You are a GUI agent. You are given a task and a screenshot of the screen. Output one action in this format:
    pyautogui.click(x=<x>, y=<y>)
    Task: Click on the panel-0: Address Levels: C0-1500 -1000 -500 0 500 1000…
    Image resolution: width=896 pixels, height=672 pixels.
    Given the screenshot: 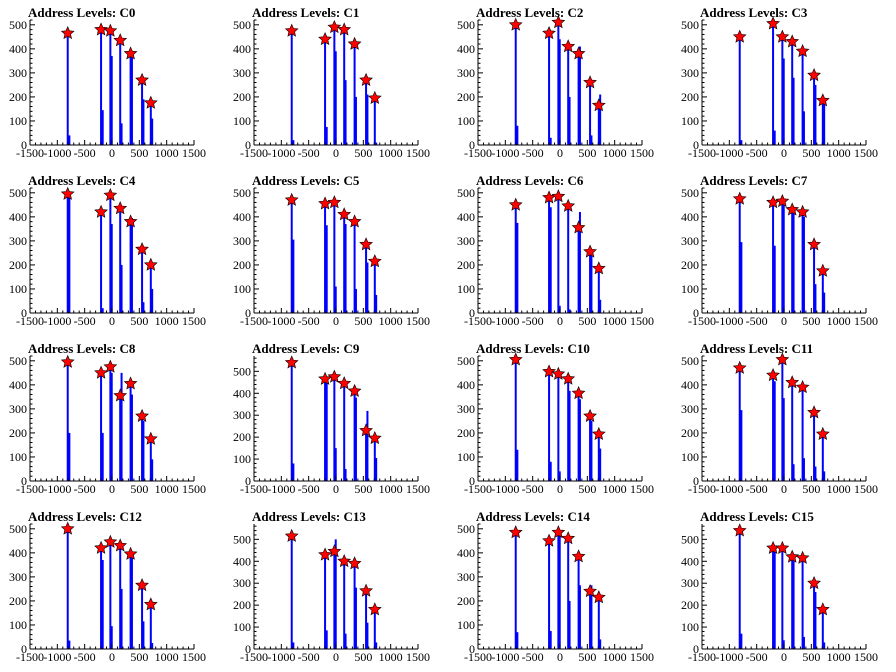 What is the action you would take?
    pyautogui.click(x=107, y=82)
    